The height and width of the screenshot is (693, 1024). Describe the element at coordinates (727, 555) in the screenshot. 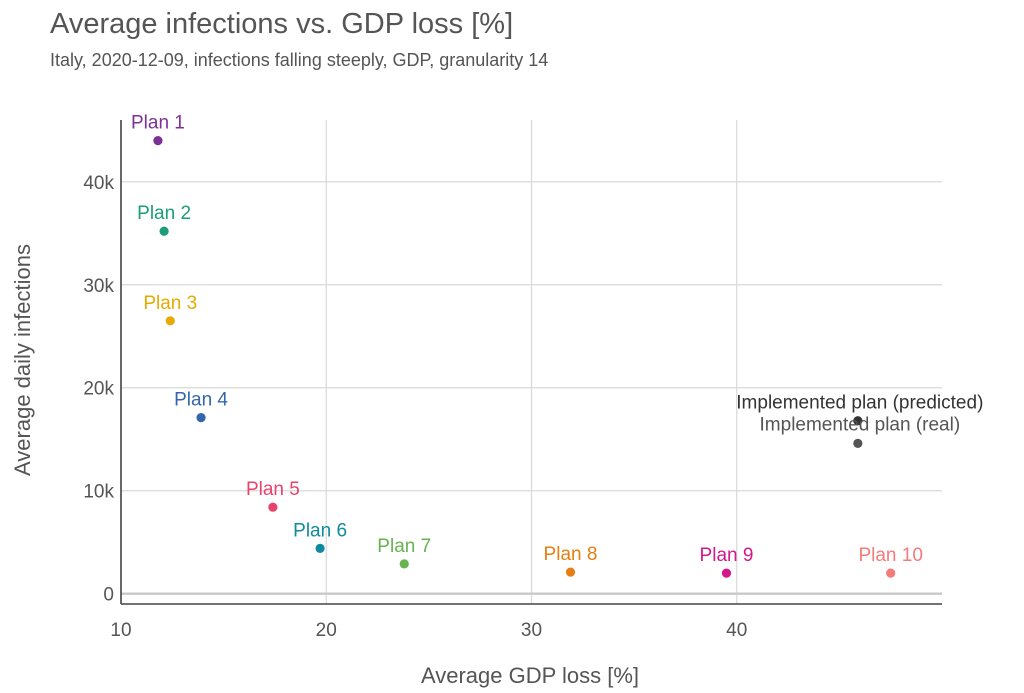

I see `data-label: Plan 9` at that location.